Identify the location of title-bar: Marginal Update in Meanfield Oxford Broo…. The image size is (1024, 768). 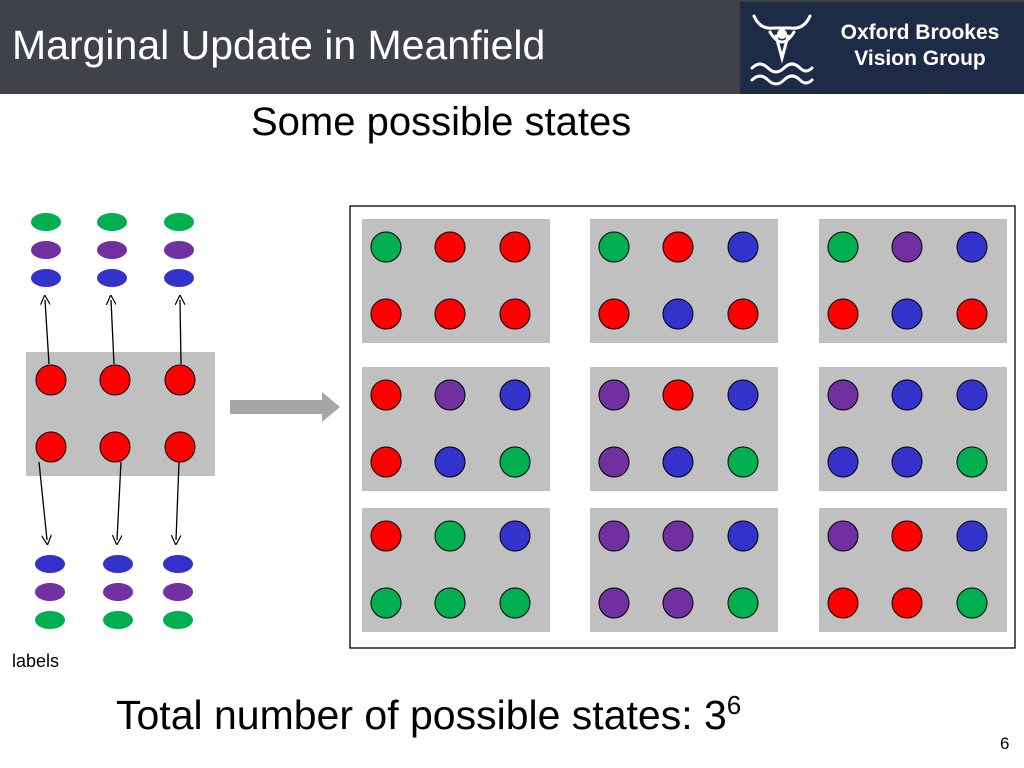
(512, 47).